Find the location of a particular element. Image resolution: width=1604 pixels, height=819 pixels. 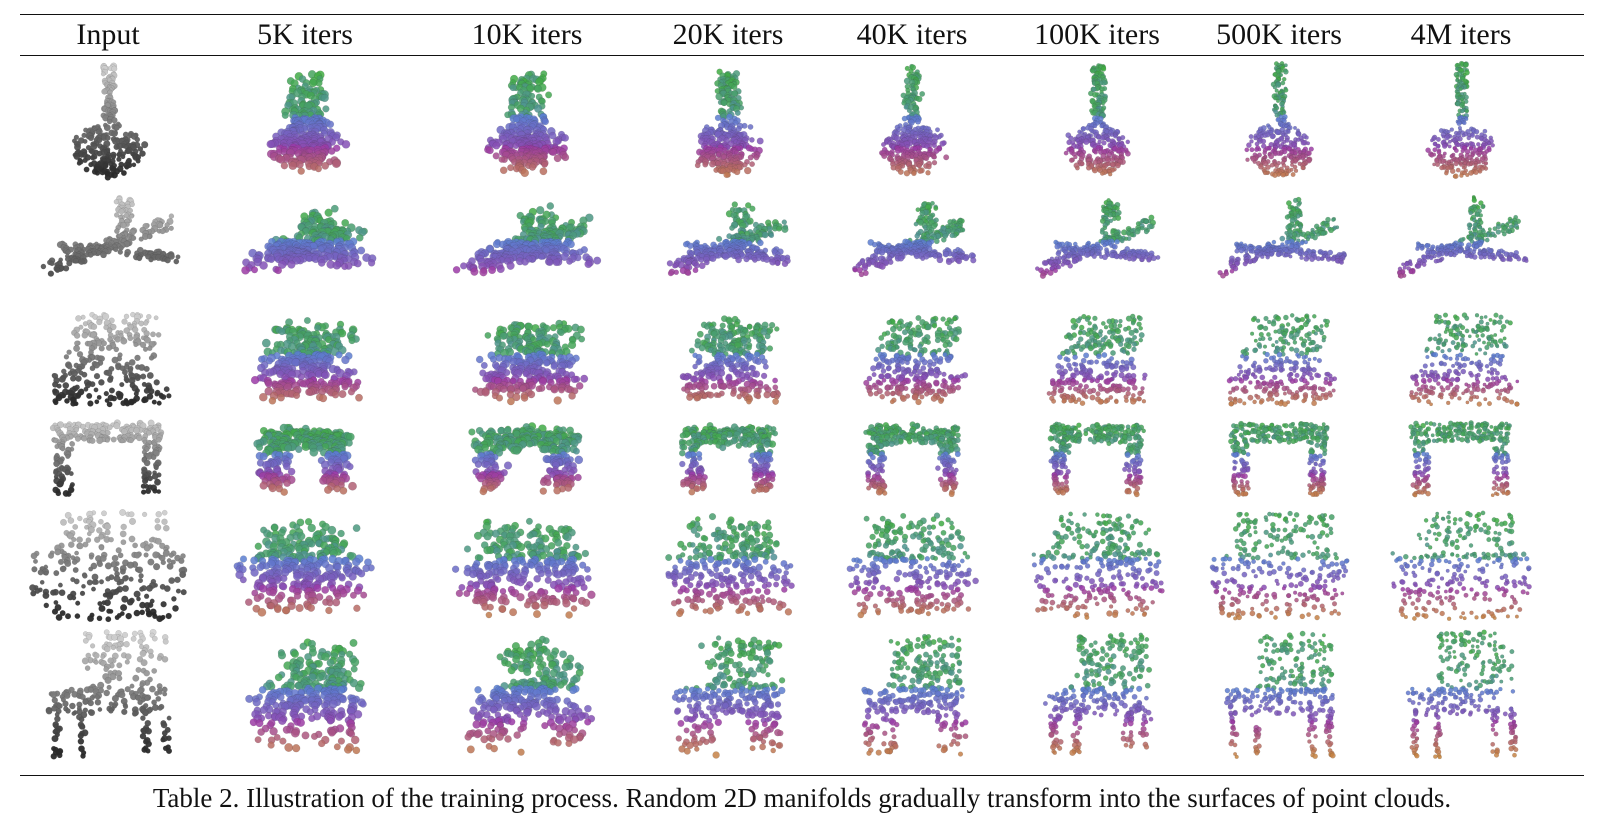

airplane-point-cloud-icon is located at coordinates (526, 239).